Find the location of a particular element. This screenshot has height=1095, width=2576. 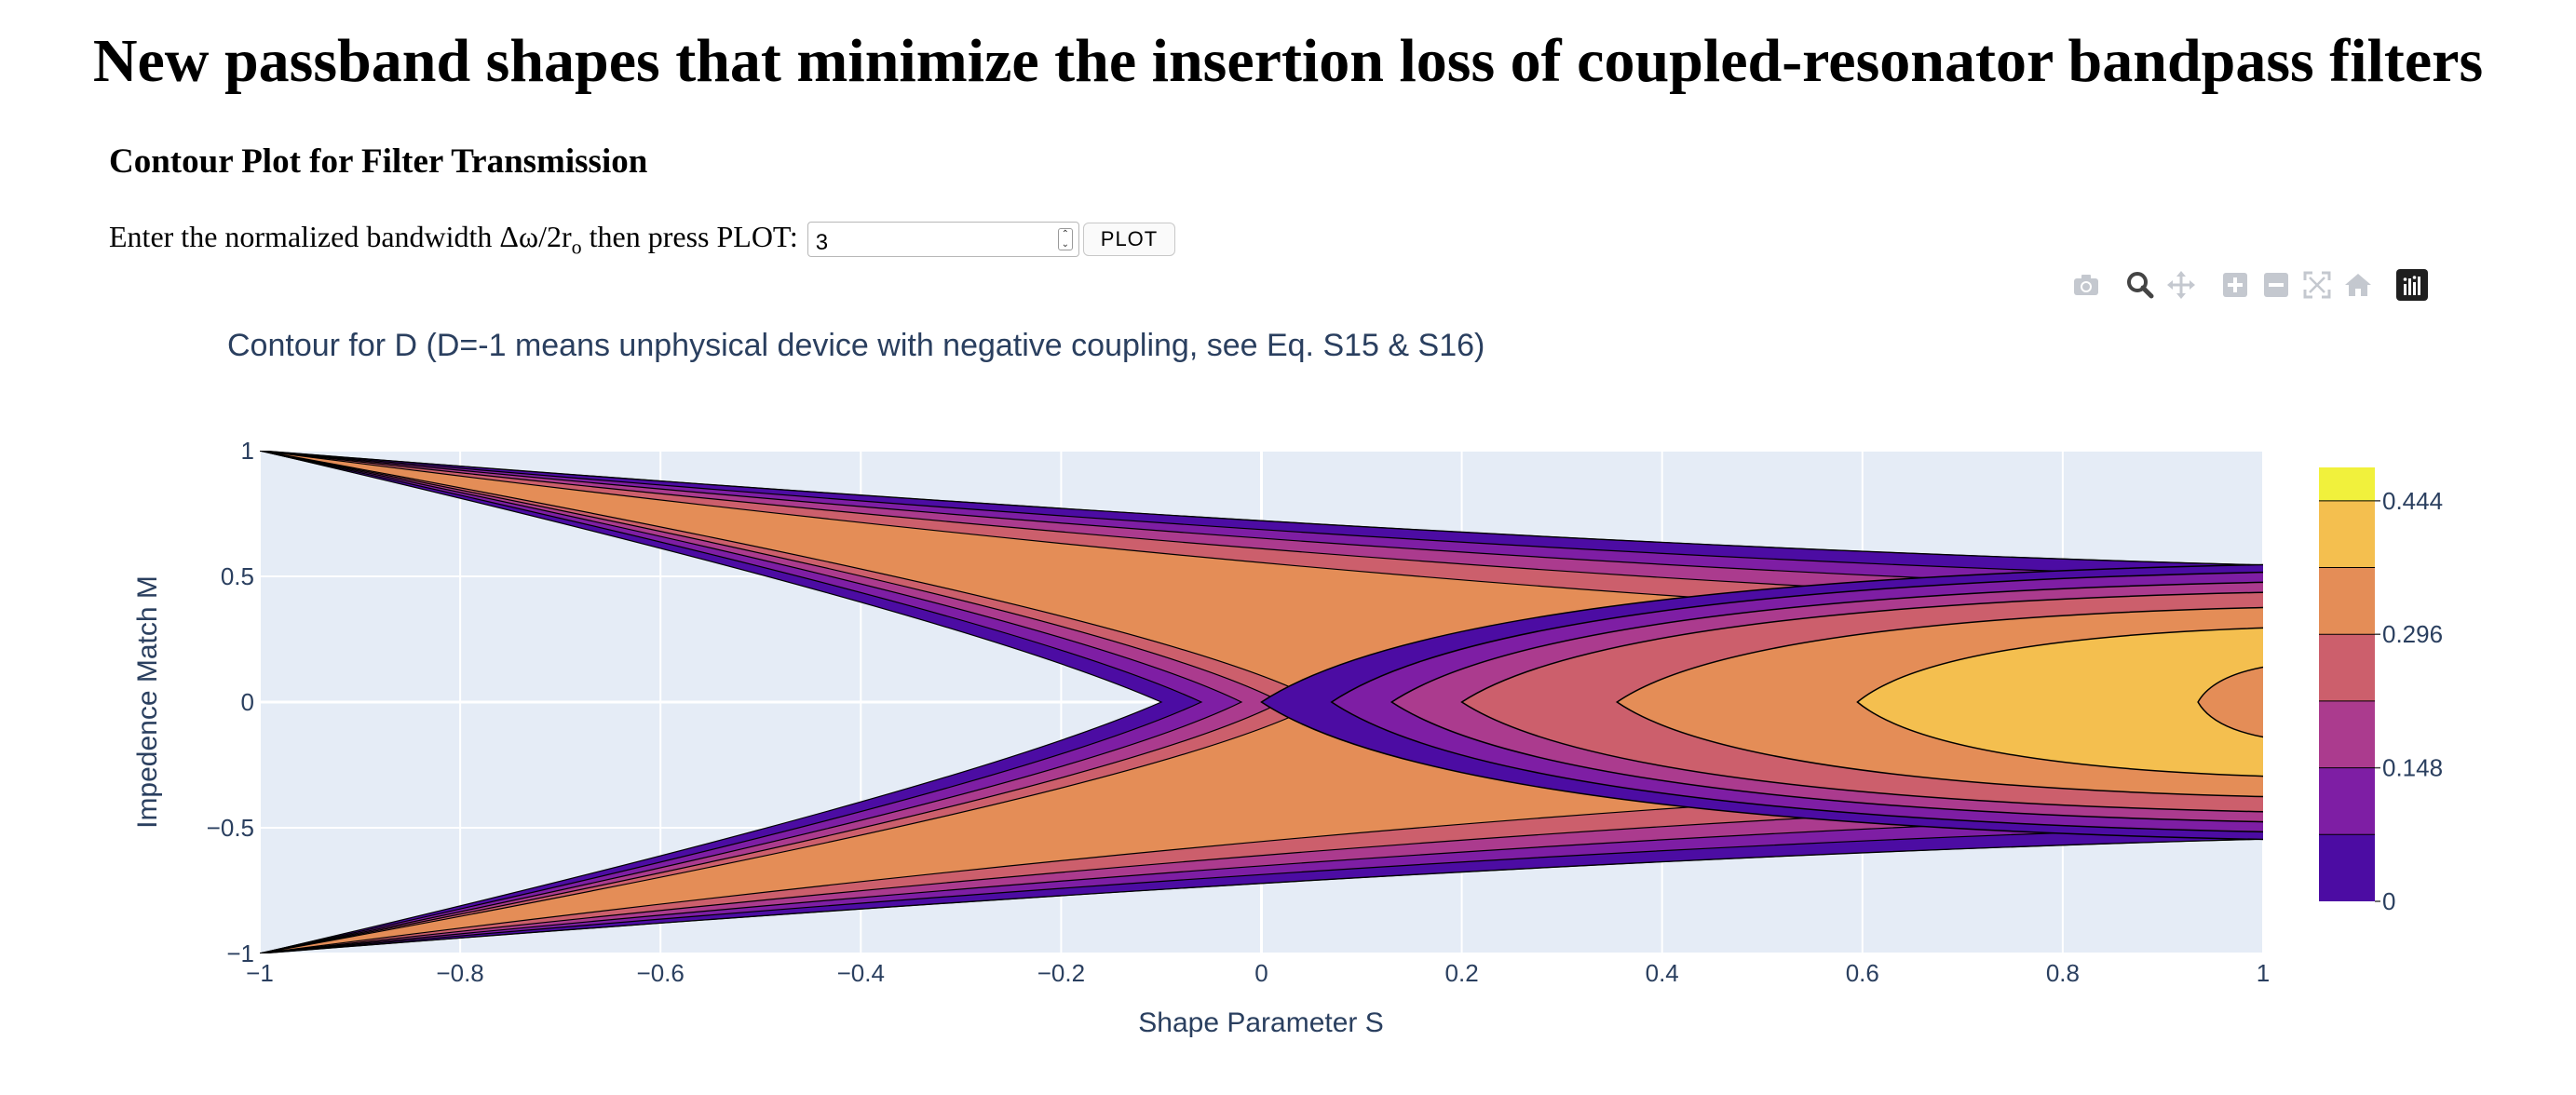

x-tick-label: −0.8 is located at coordinates (459, 973).